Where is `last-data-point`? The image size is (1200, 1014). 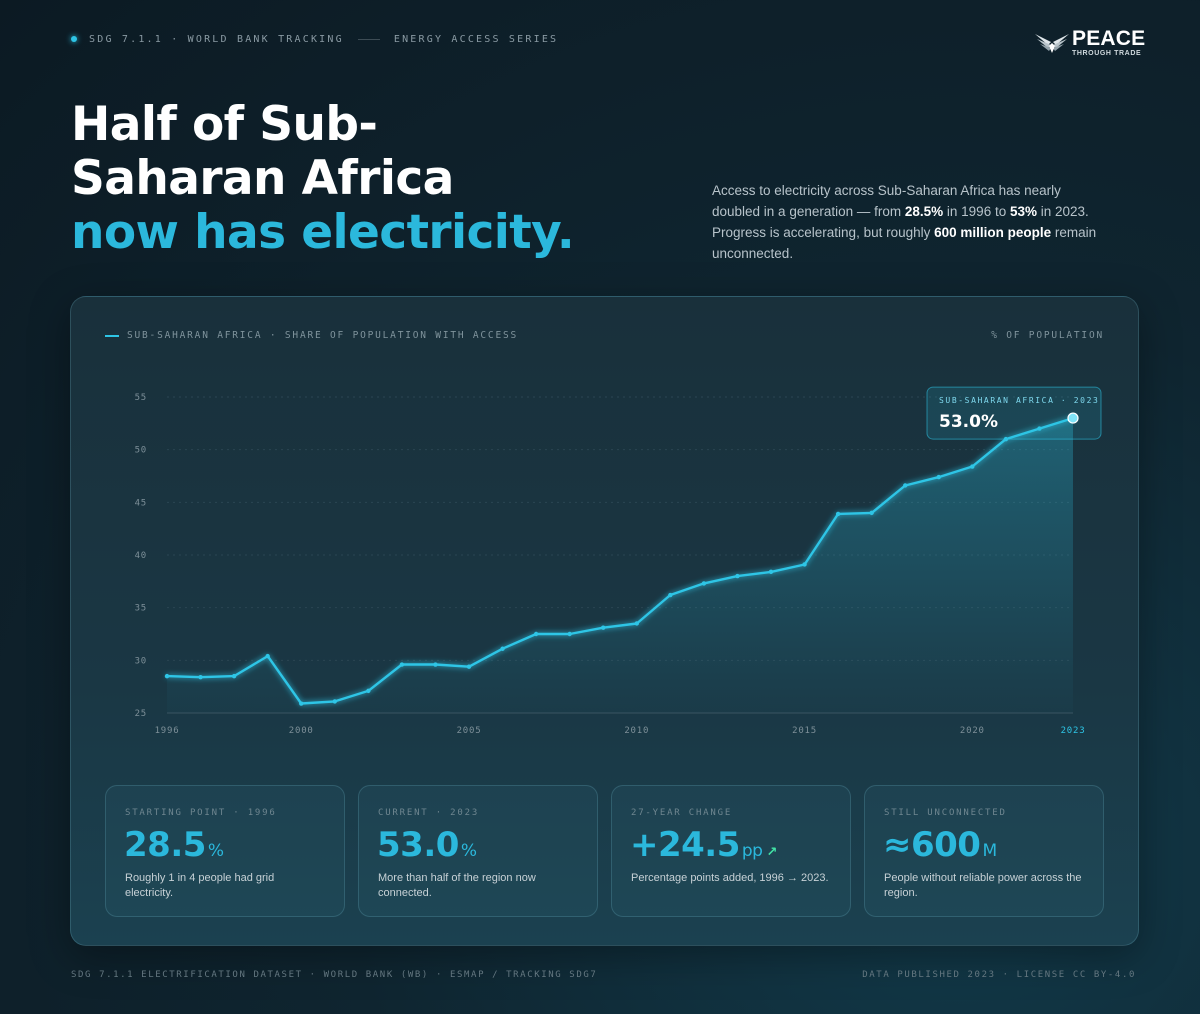
last-data-point is located at coordinates (1073, 418).